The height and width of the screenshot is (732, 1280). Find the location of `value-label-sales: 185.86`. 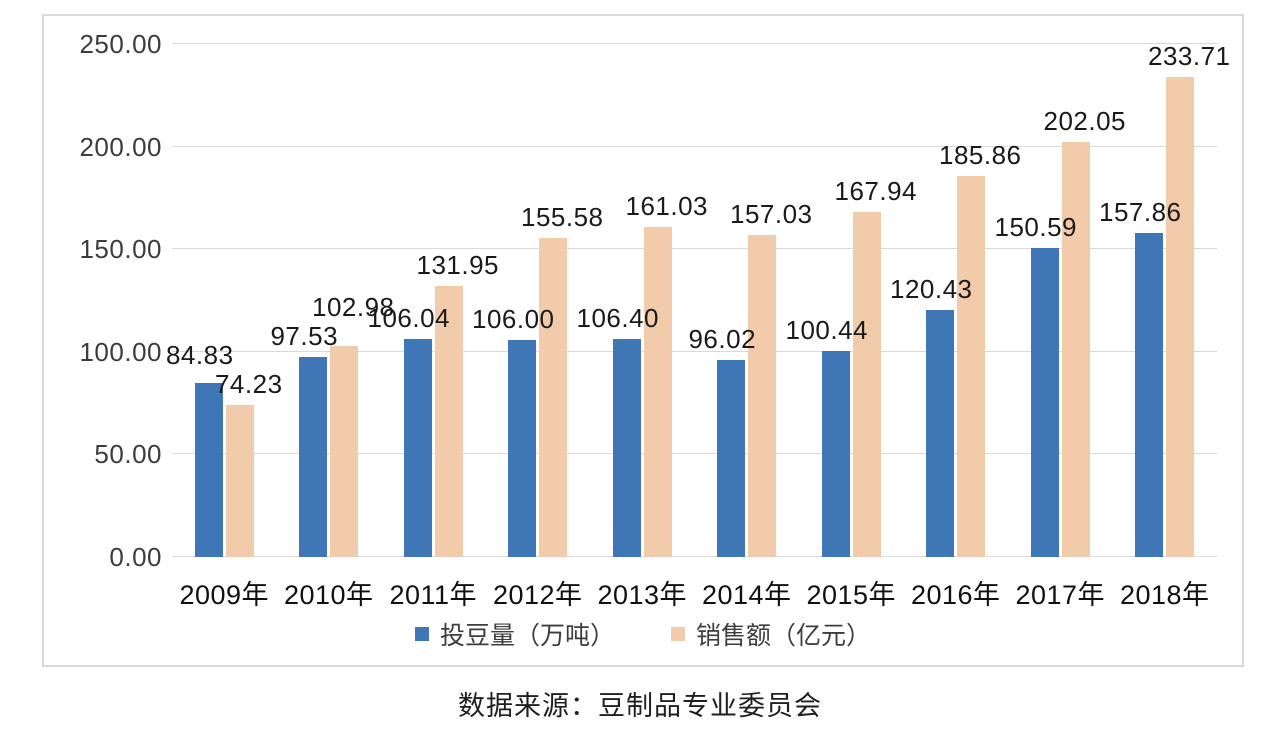

value-label-sales: 185.86 is located at coordinates (980, 154).